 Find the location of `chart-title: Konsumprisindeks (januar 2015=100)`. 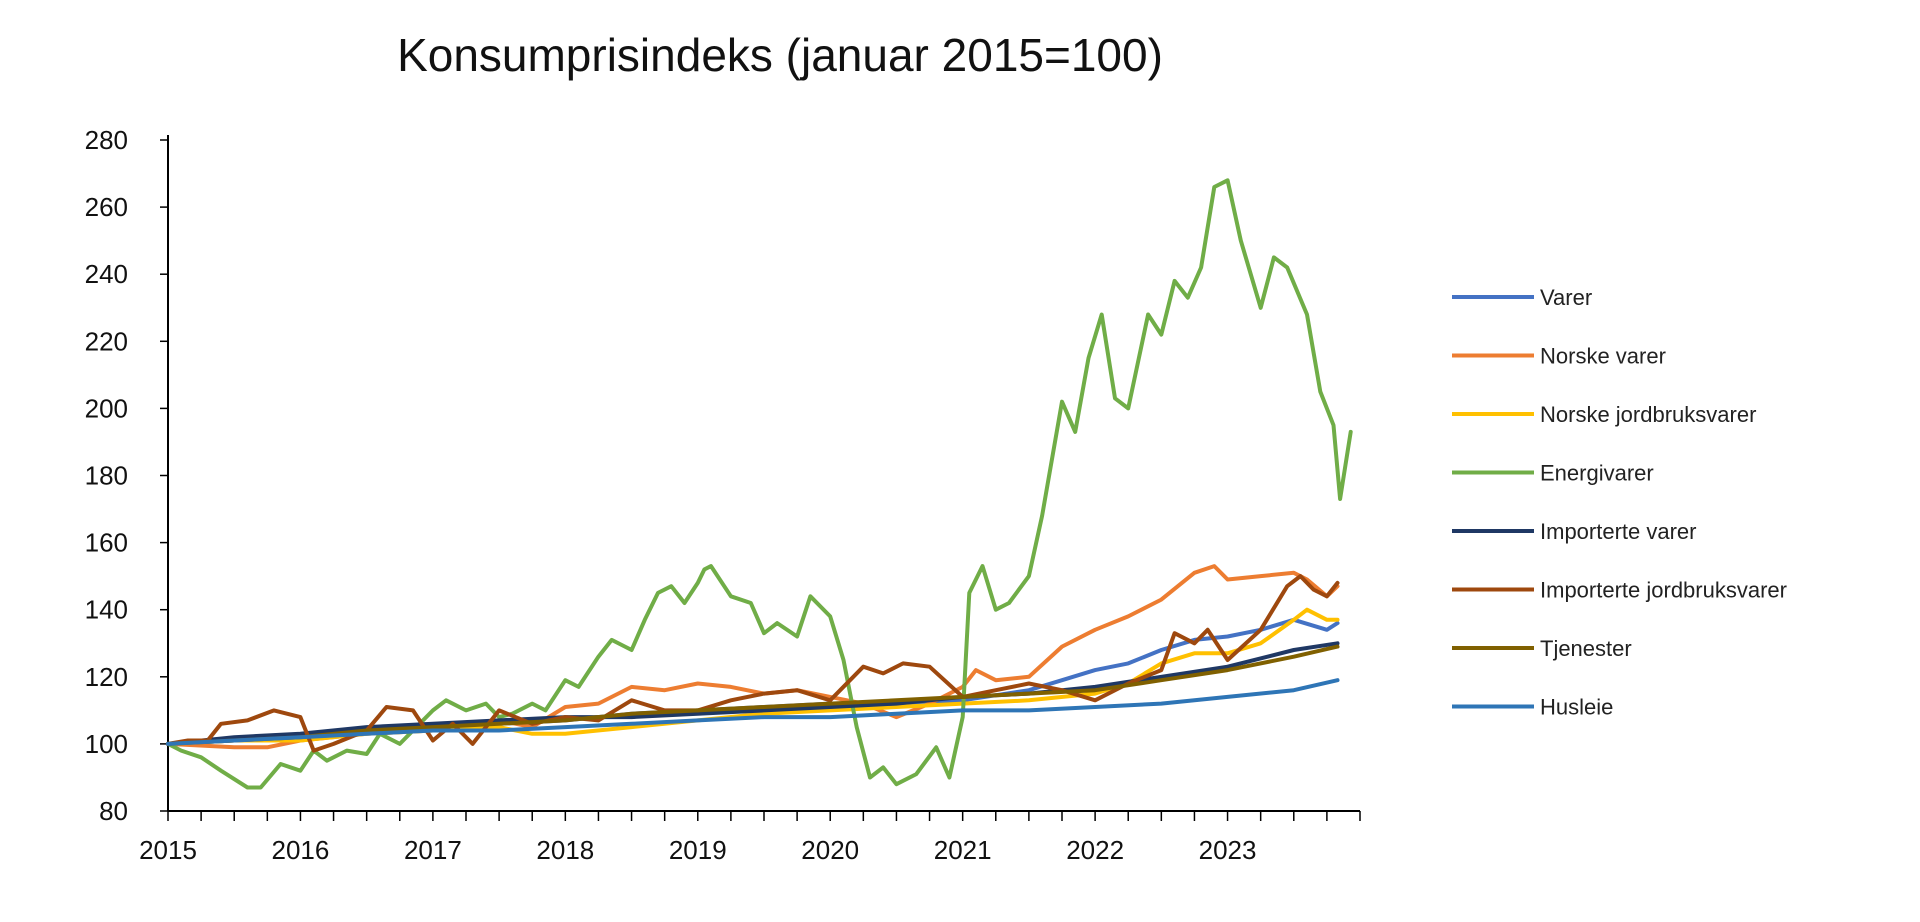

chart-title: Konsumprisindeks (januar 2015=100) is located at coordinates (780, 55).